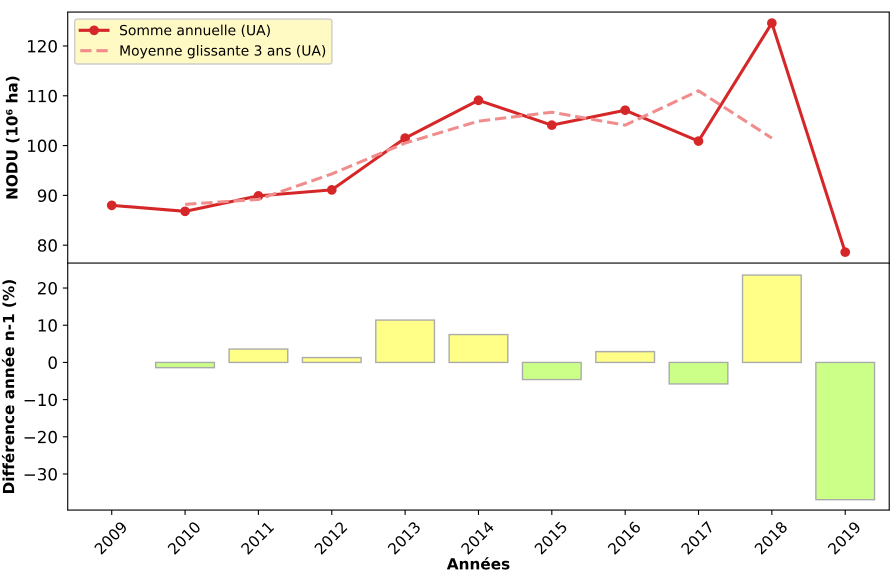 This screenshot has width=891, height=577. What do you see at coordinates (42, 146) in the screenshot?
I see `y-tick-label: 100` at bounding box center [42, 146].